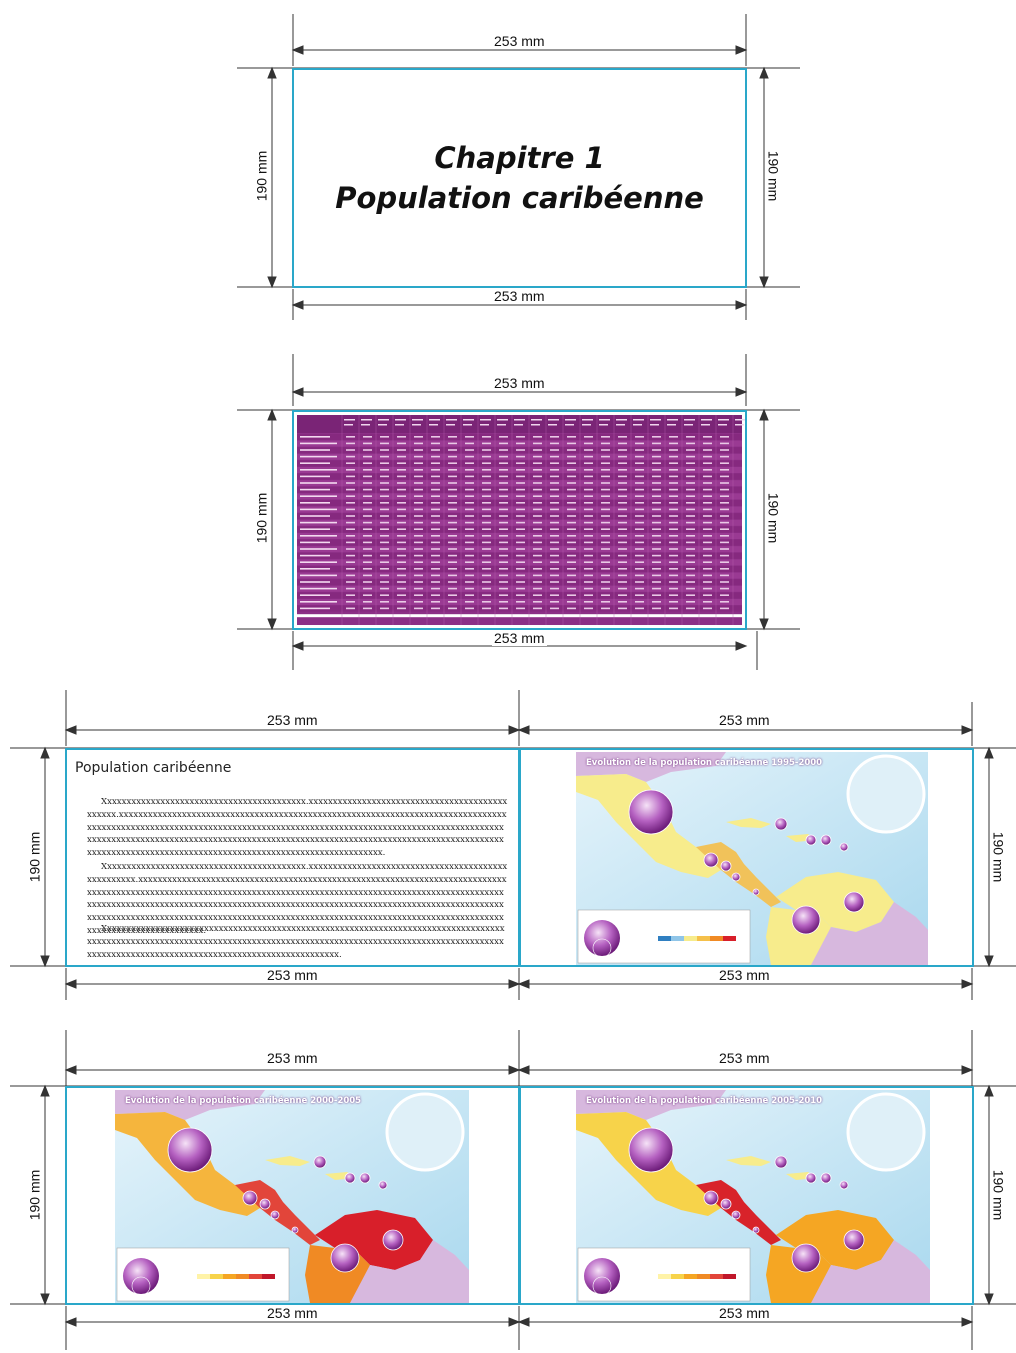 The height and width of the screenshot is (1353, 1016). What do you see at coordinates (869, 933) in the screenshot?
I see `brazil-land` at bounding box center [869, 933].